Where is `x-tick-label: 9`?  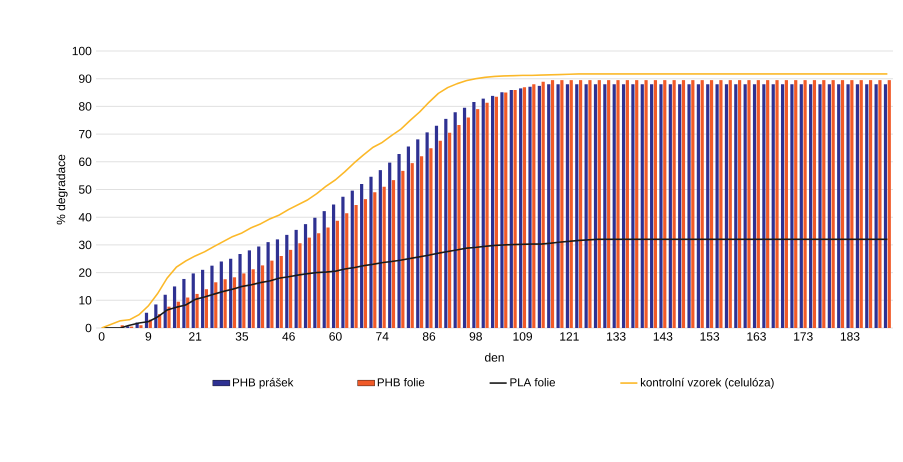
x-tick-label: 9 is located at coordinates (149, 336).